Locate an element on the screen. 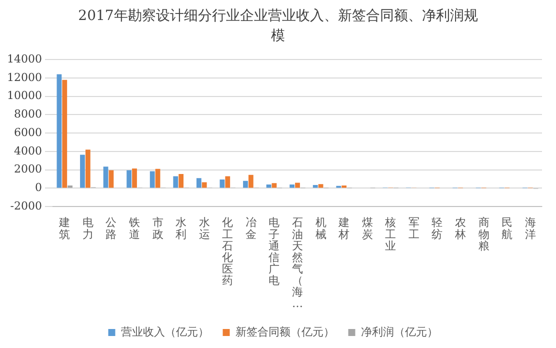  x-tick-label: 农林 is located at coordinates (460, 228).